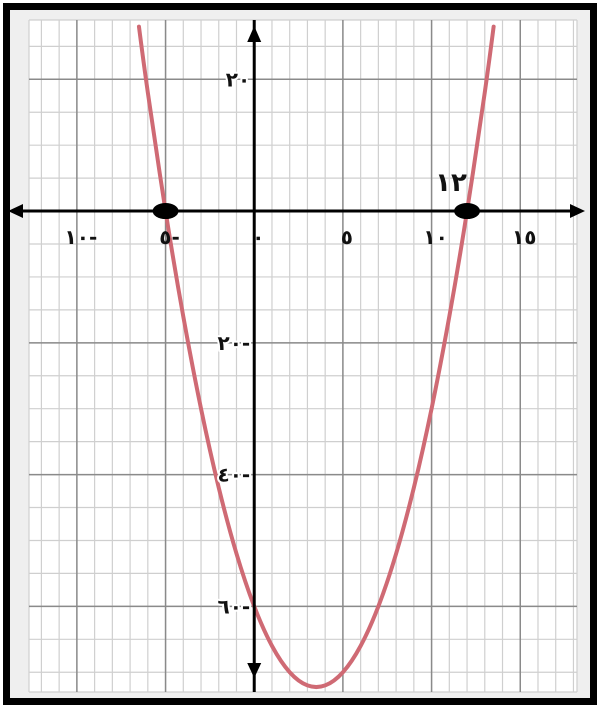 The image size is (597, 705). Describe the element at coordinates (233, 342) in the screenshot. I see `y-tick-label: ٢٠-` at that location.